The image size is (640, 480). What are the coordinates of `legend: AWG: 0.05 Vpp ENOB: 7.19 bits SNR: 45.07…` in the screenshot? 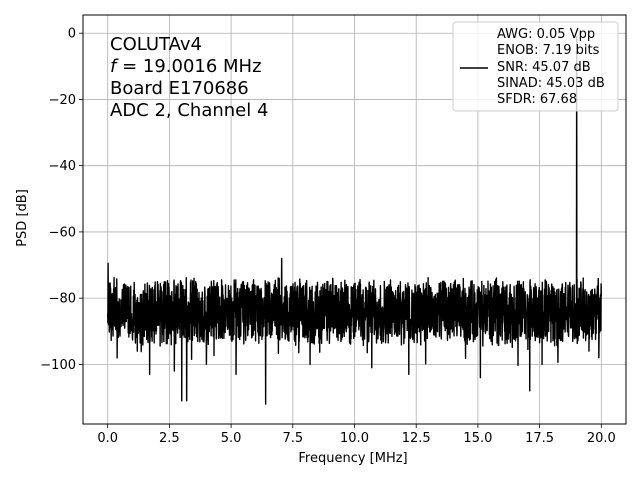 It's located at (535, 66).